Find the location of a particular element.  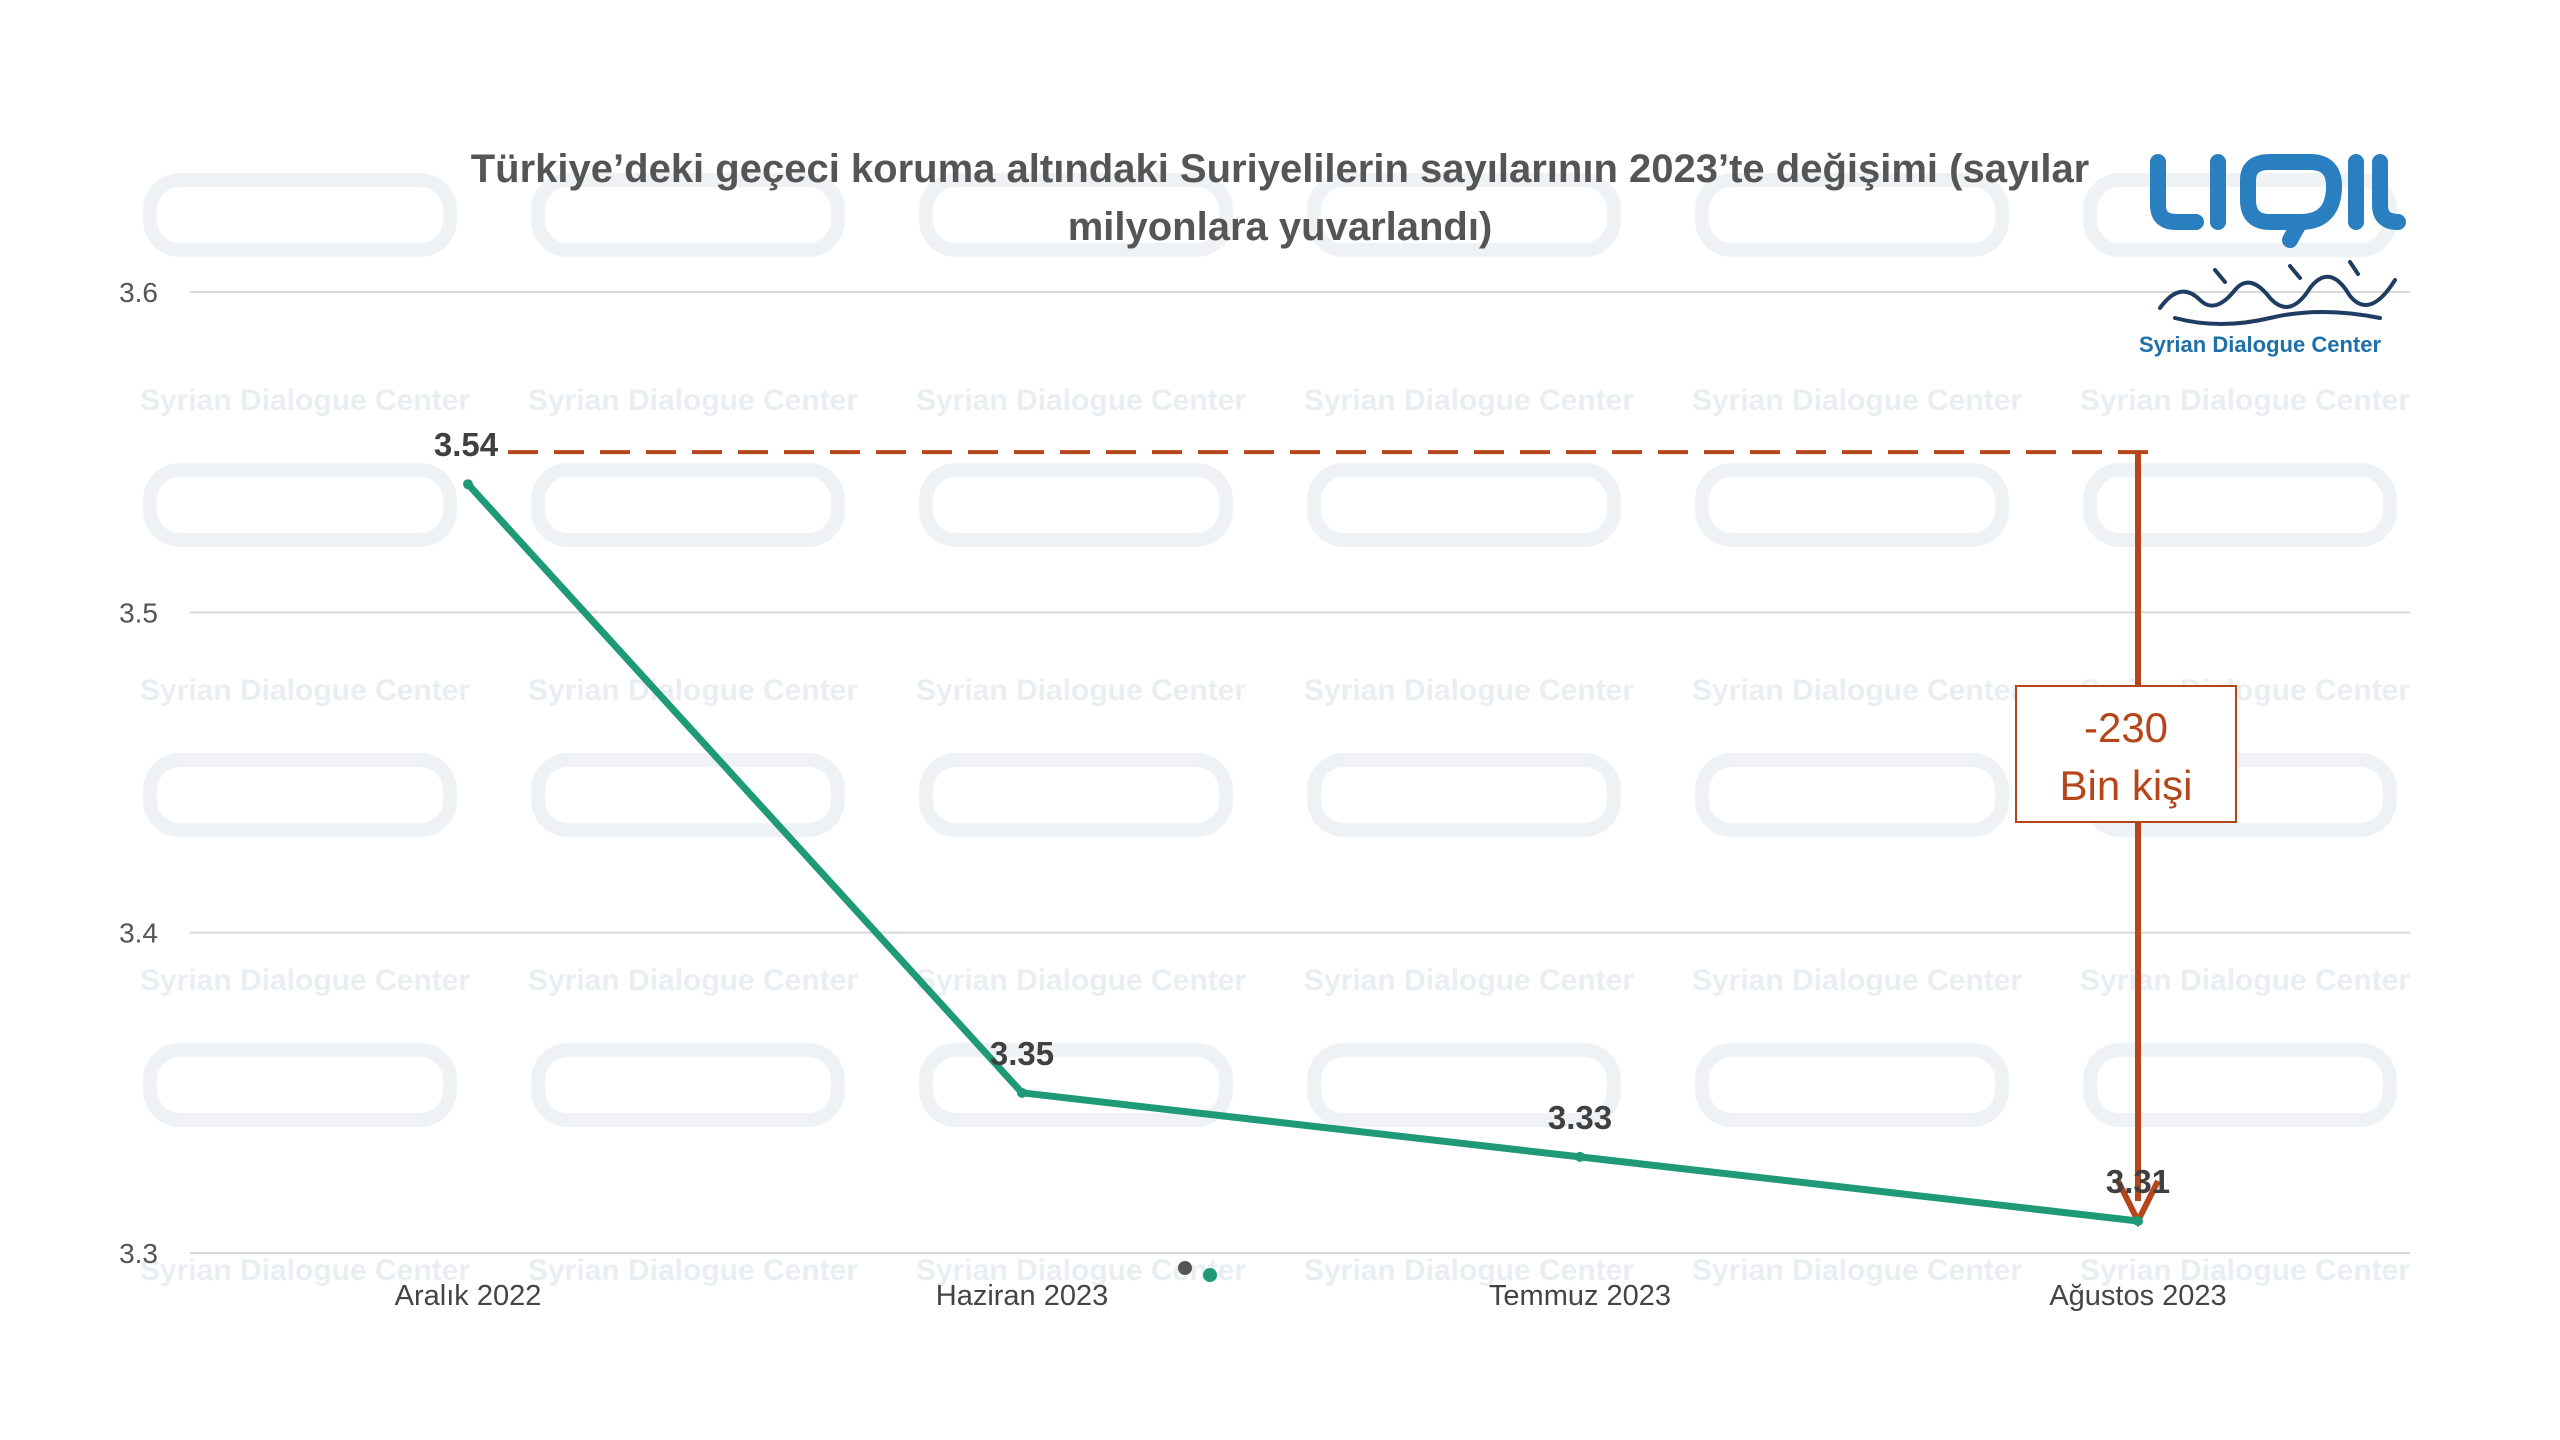

annotation-value: -230 is located at coordinates (2126, 727).